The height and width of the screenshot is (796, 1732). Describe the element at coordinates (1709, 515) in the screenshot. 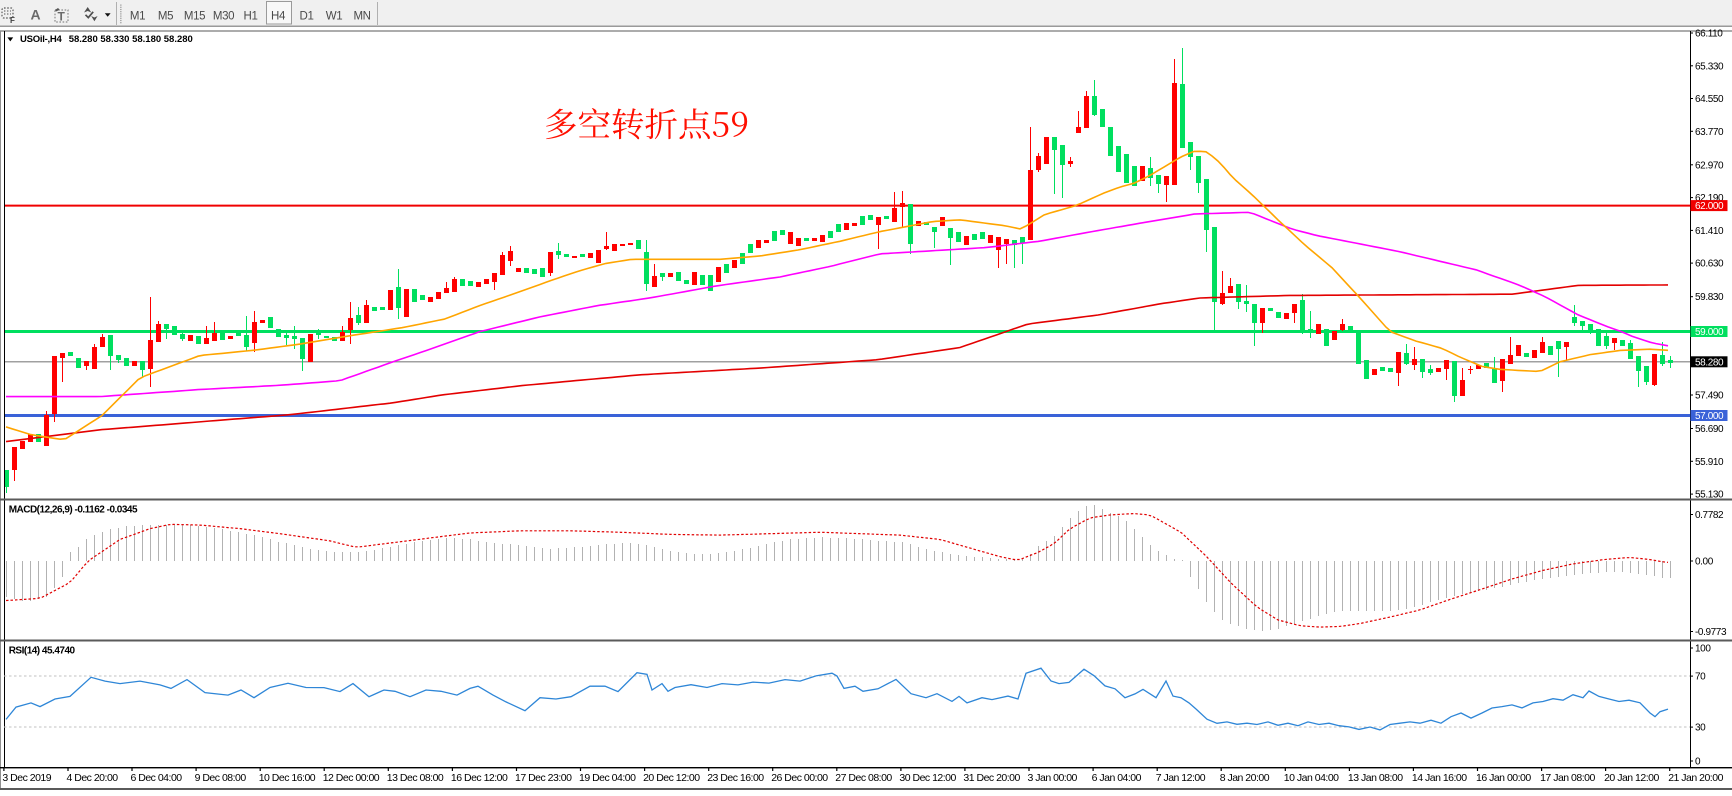

I see `svg-text: 0.7782` at that location.